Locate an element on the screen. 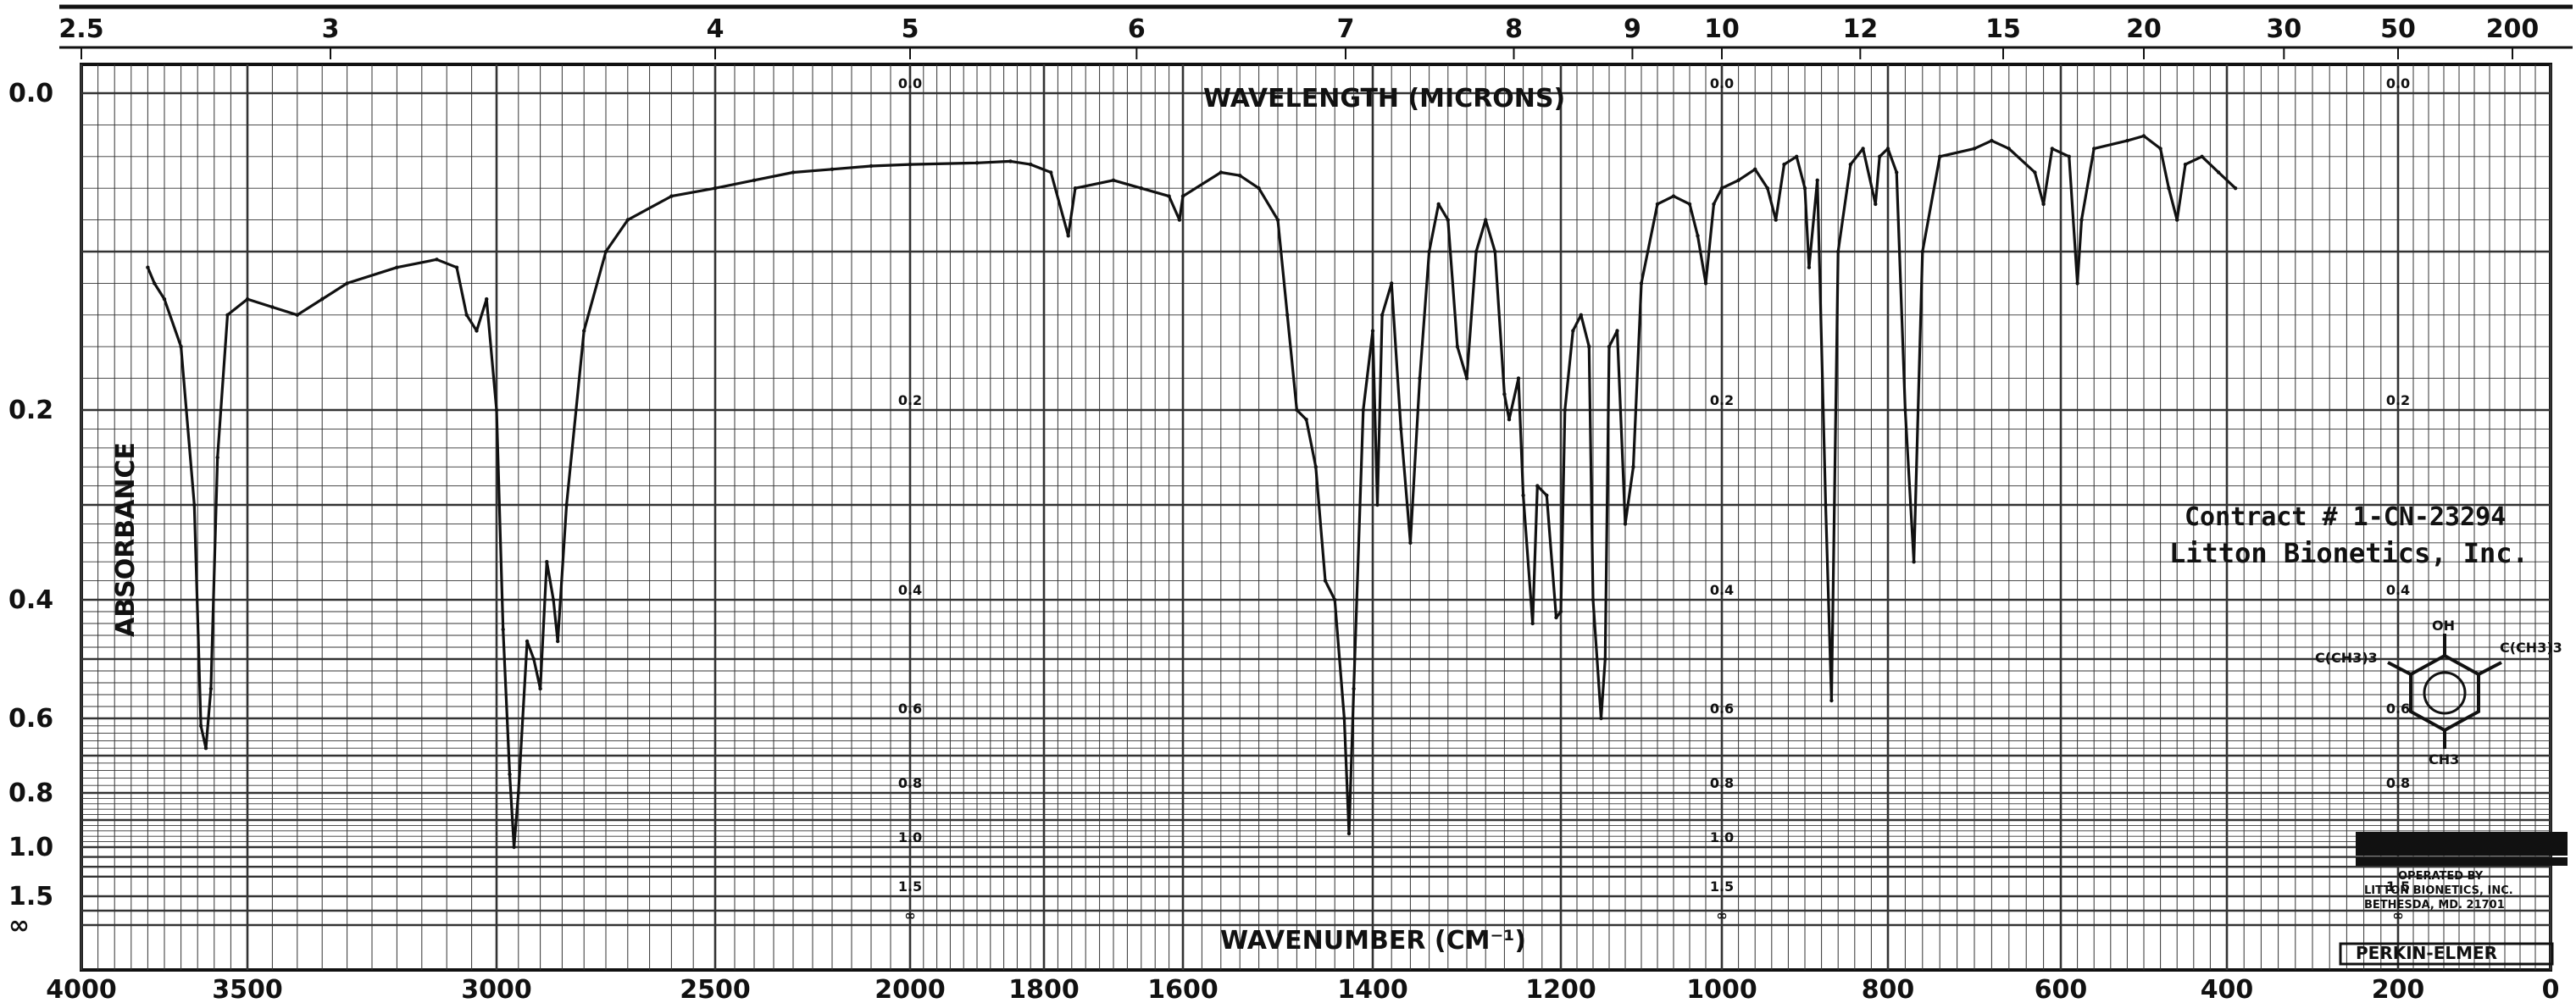 Image resolution: width=2576 pixels, height=1003 pixels. manufacturer-box is located at coordinates (2446, 954).